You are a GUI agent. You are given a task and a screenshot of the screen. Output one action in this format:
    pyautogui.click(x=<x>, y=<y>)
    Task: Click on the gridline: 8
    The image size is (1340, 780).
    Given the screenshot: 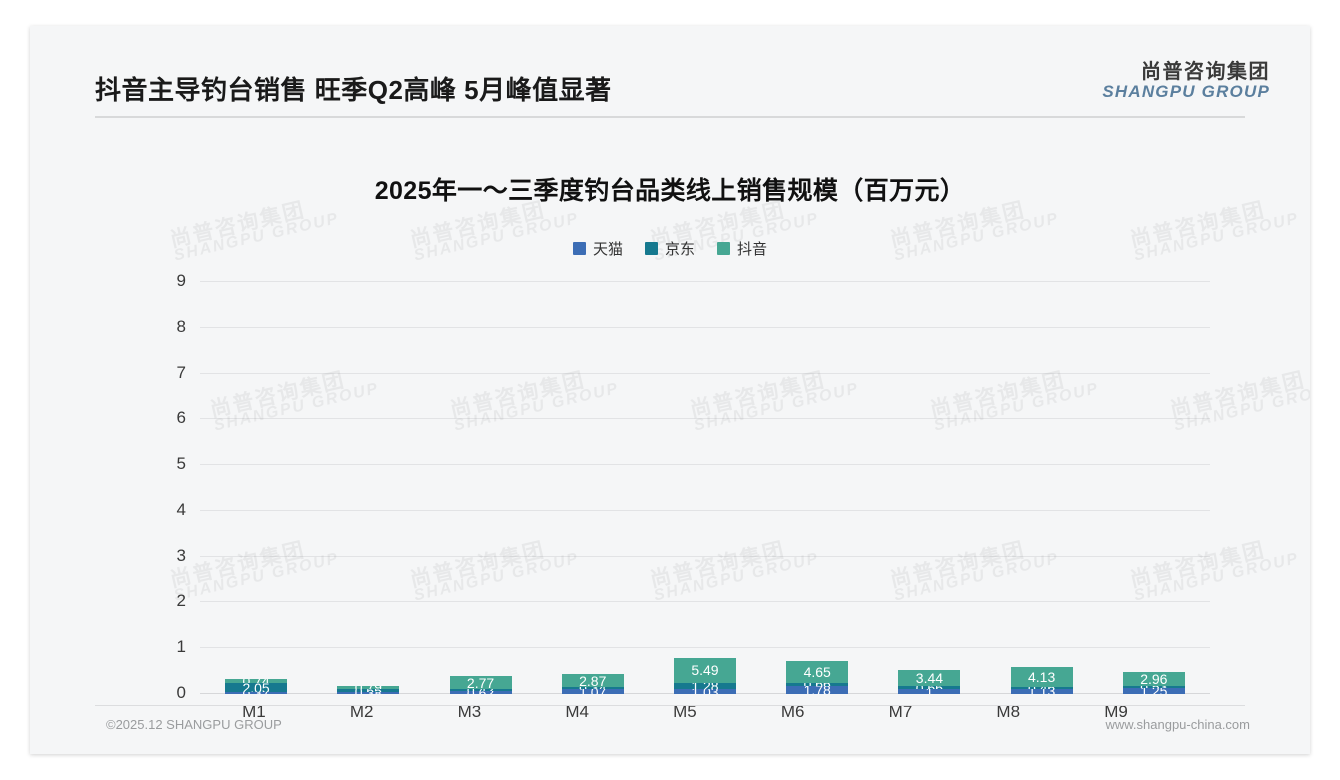 What is the action you would take?
    pyautogui.click(x=693, y=326)
    